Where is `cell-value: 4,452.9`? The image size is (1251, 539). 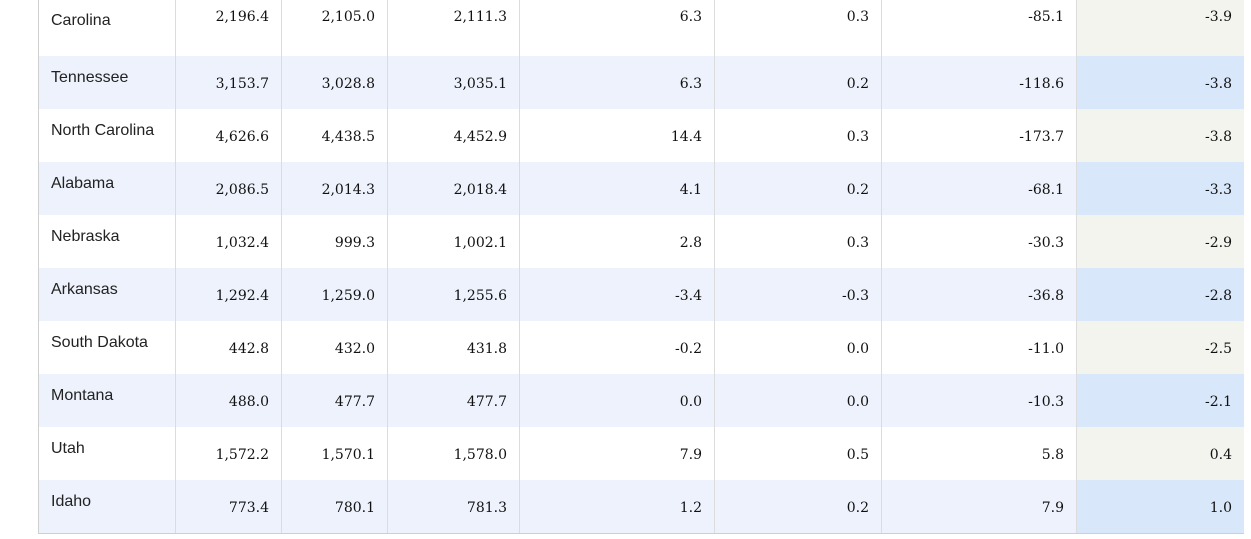 cell-value: 4,452.9 is located at coordinates (453, 135).